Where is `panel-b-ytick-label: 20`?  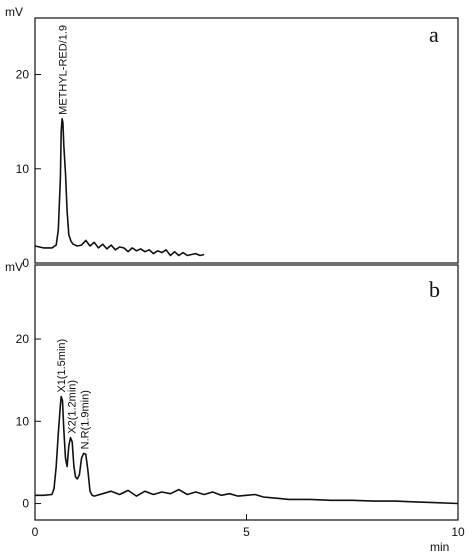 panel-b-ytick-label: 20 is located at coordinates (23, 339).